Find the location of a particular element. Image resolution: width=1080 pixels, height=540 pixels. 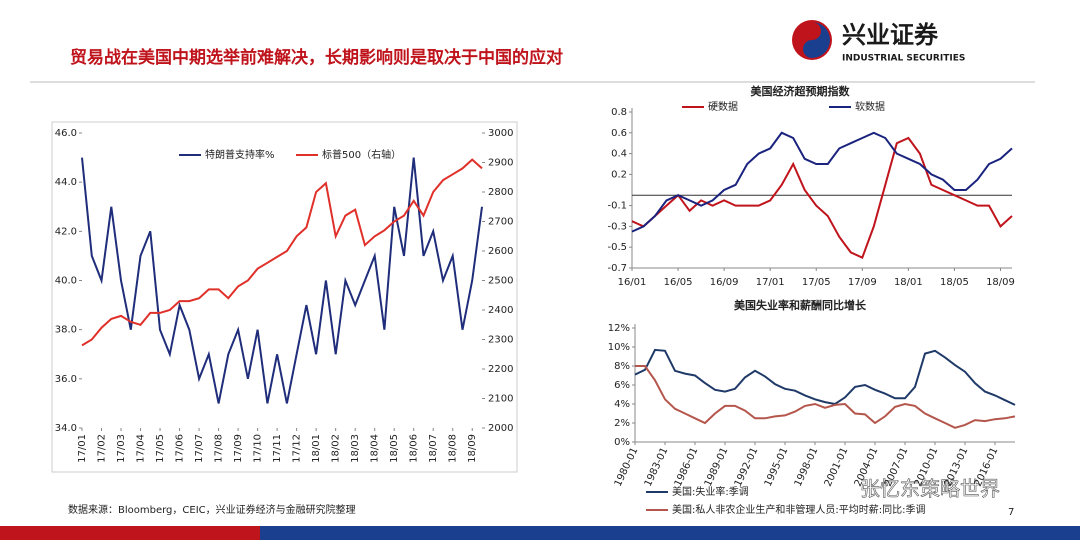

y-tick-label: -0.3 is located at coordinates (617, 226).